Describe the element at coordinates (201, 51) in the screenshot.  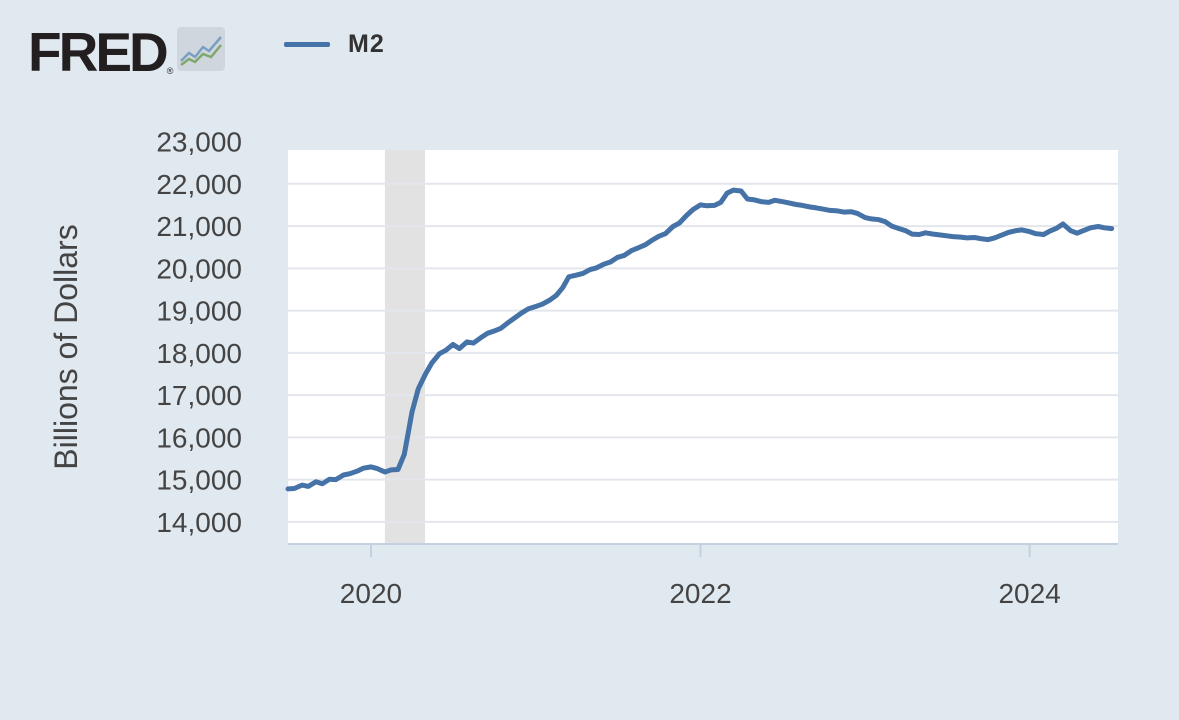
I see `chart-line-icon` at that location.